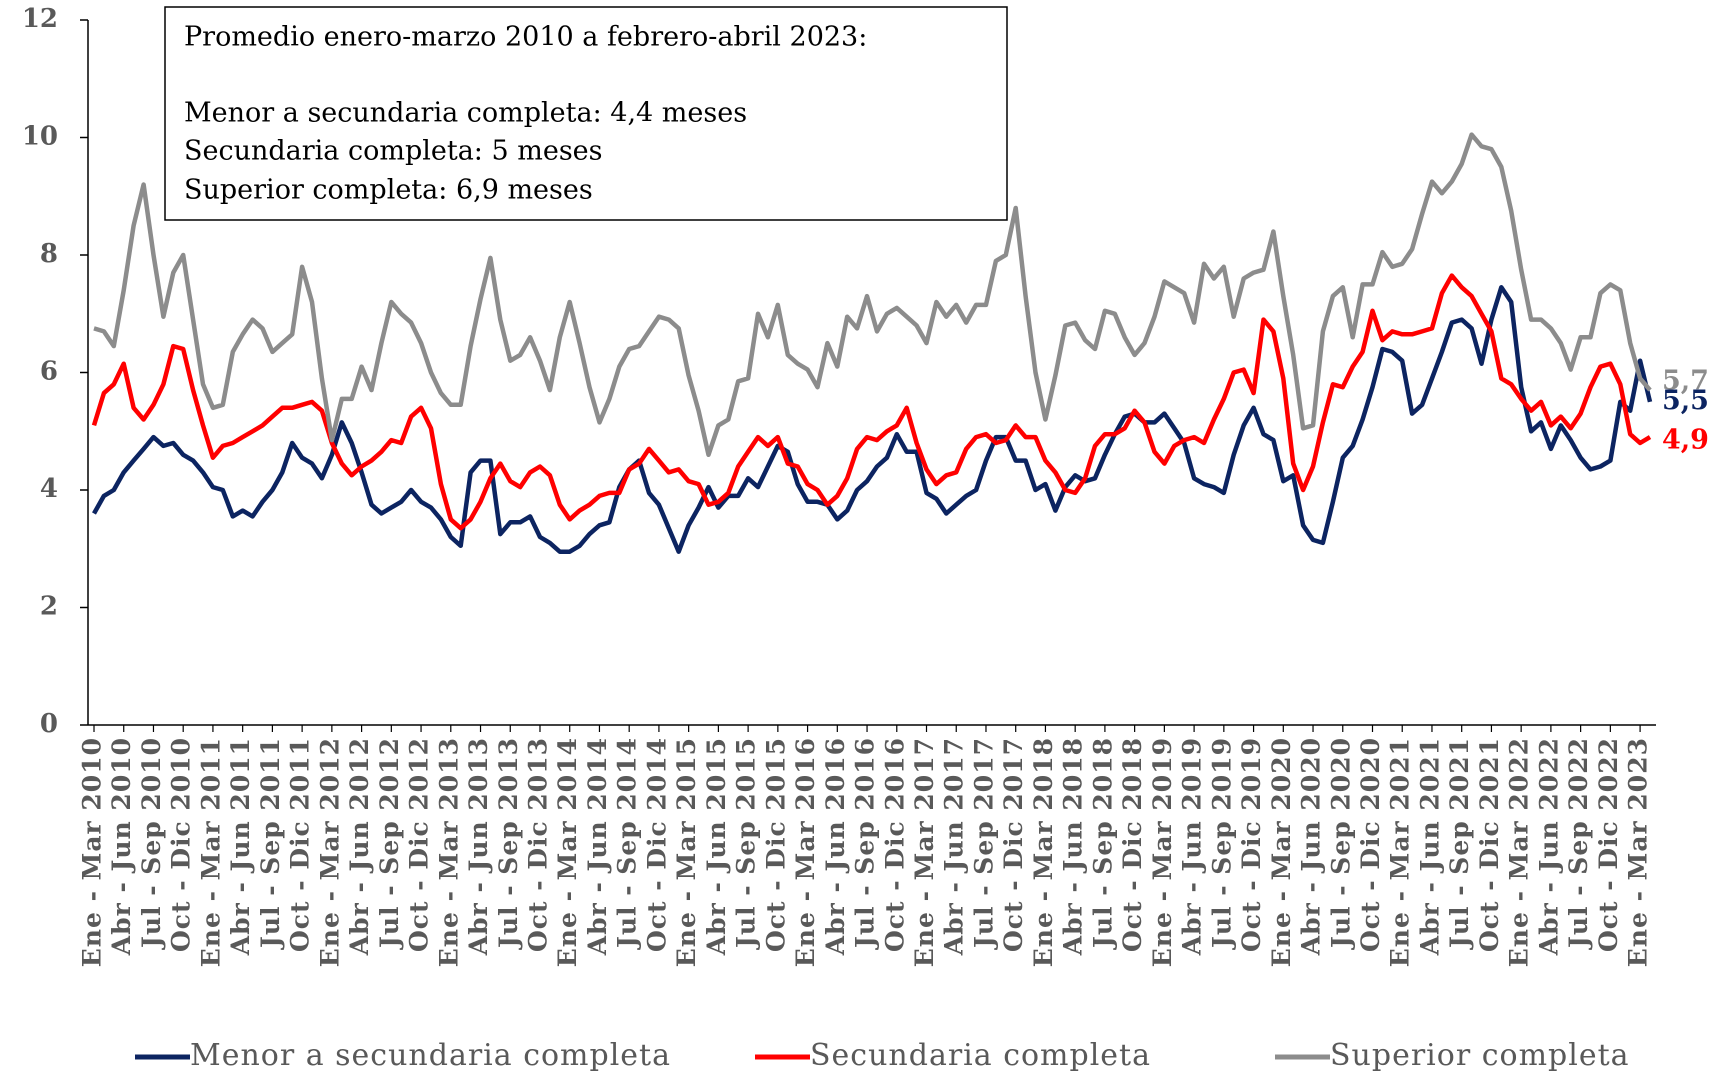  Describe the element at coordinates (465, 113) in the screenshot. I see `annotation: Menor a secundaria completa: 4,4 meses` at that location.